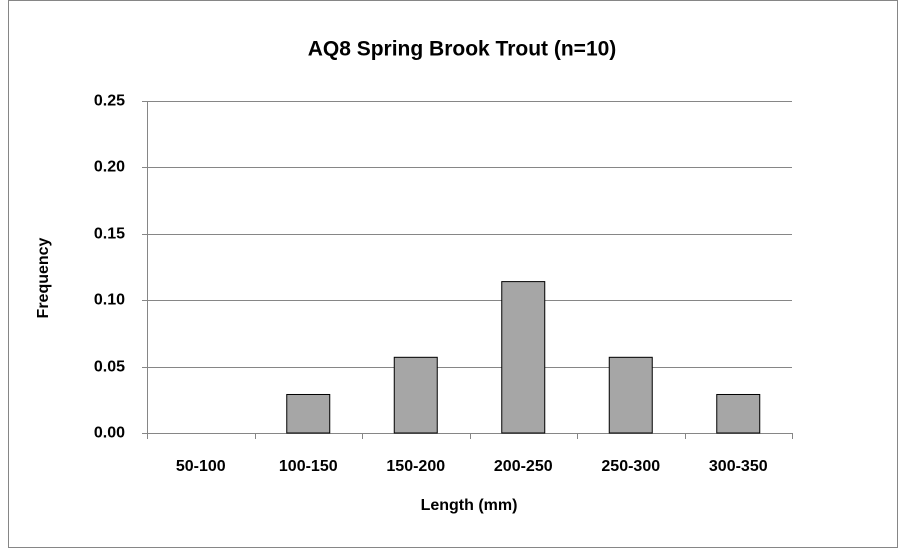 This screenshot has height=548, width=899. What do you see at coordinates (415, 466) in the screenshot?
I see `x-tick-label: 150-200` at bounding box center [415, 466].